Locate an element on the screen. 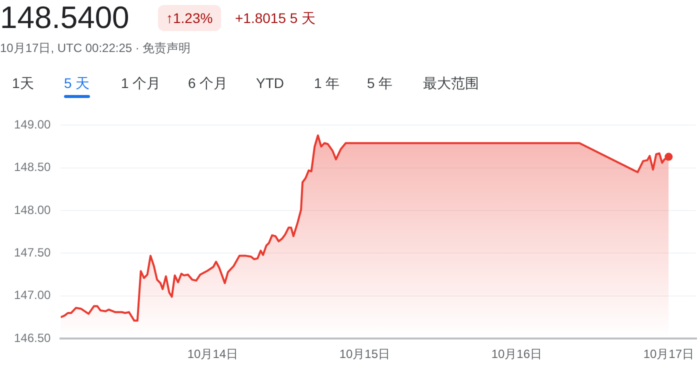  chart-title: 148.5400 is located at coordinates (65, 18).